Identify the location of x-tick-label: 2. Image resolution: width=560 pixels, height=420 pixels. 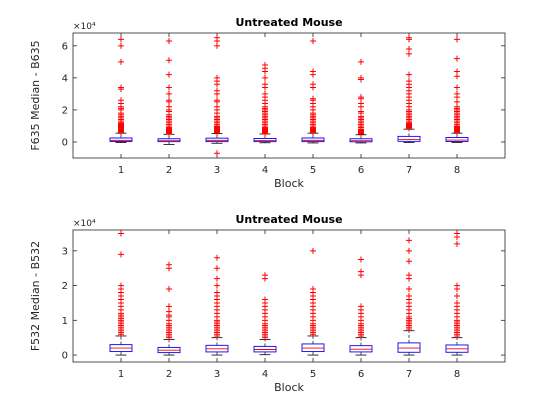
(169, 374).